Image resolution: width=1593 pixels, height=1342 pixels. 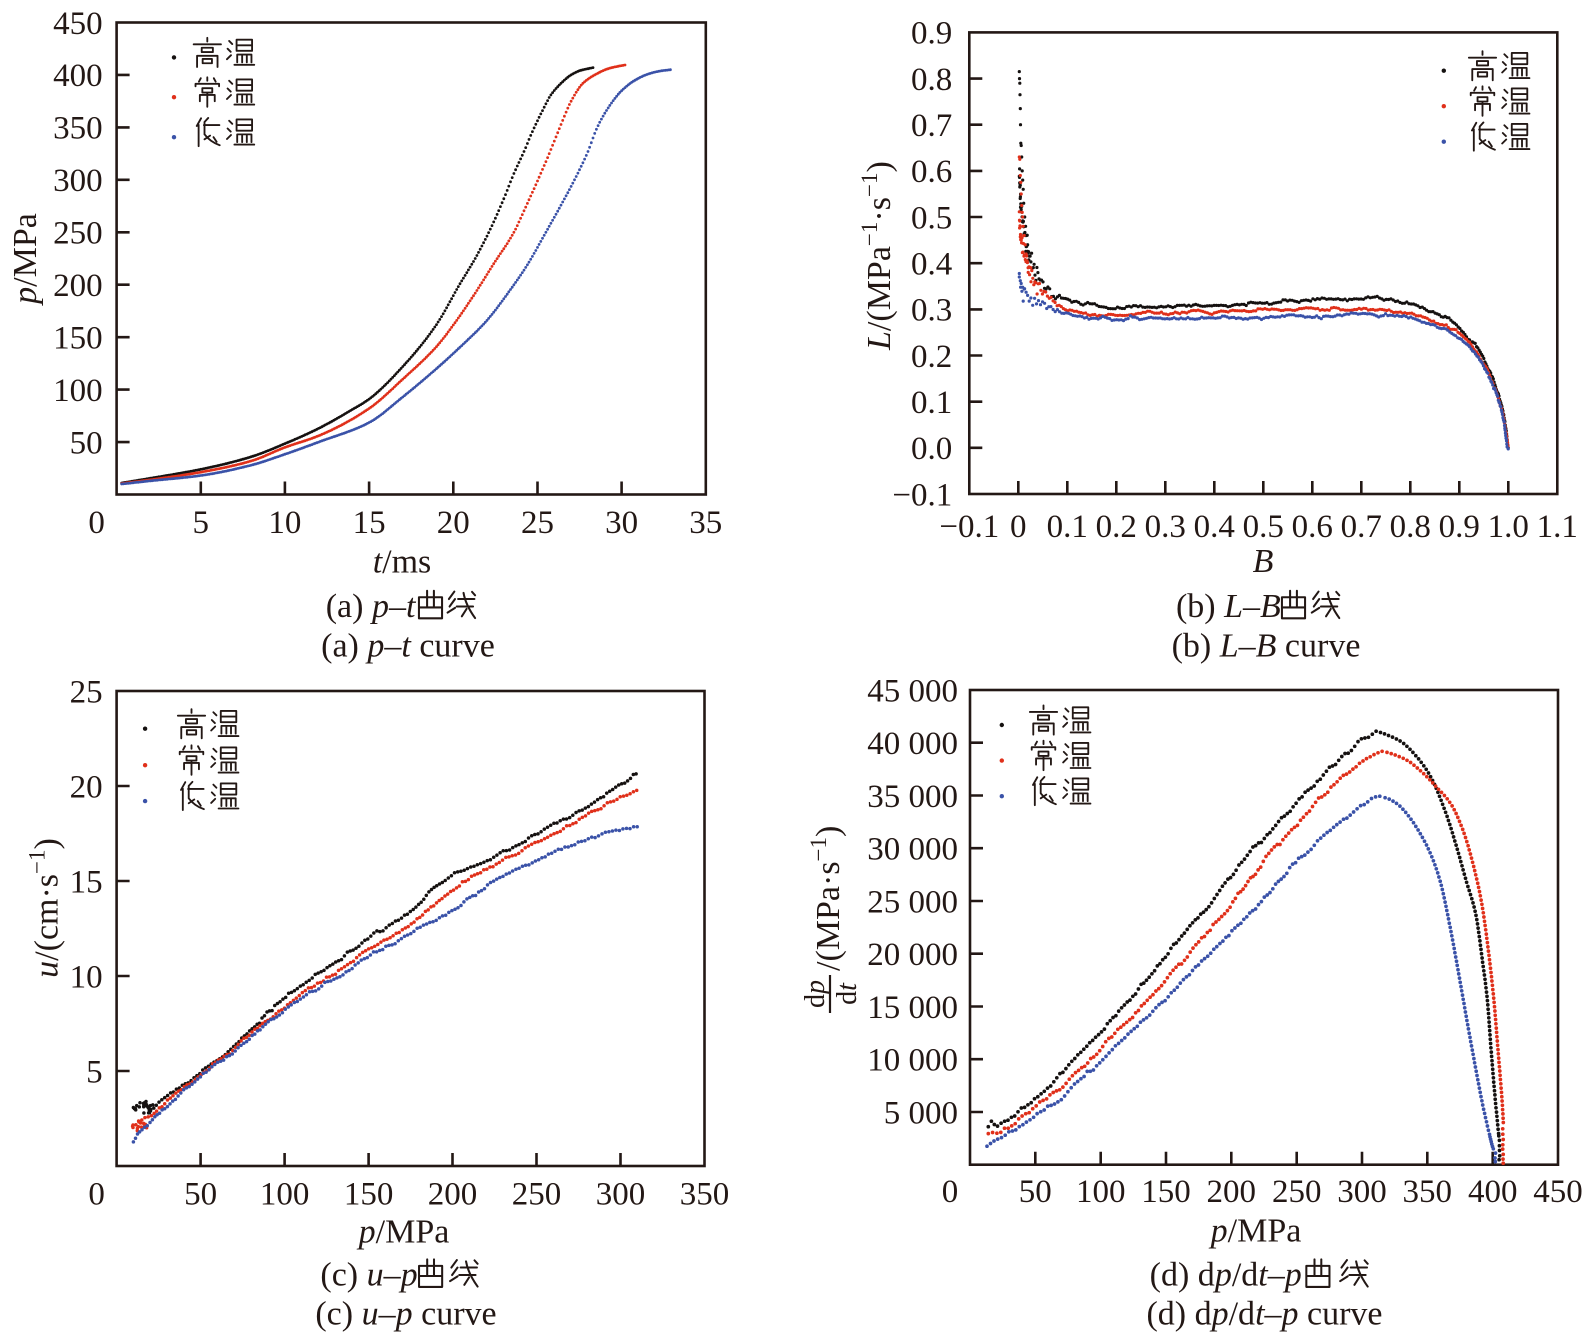 I want to click on svg-text: 5 000, so click(x=921, y=1113).